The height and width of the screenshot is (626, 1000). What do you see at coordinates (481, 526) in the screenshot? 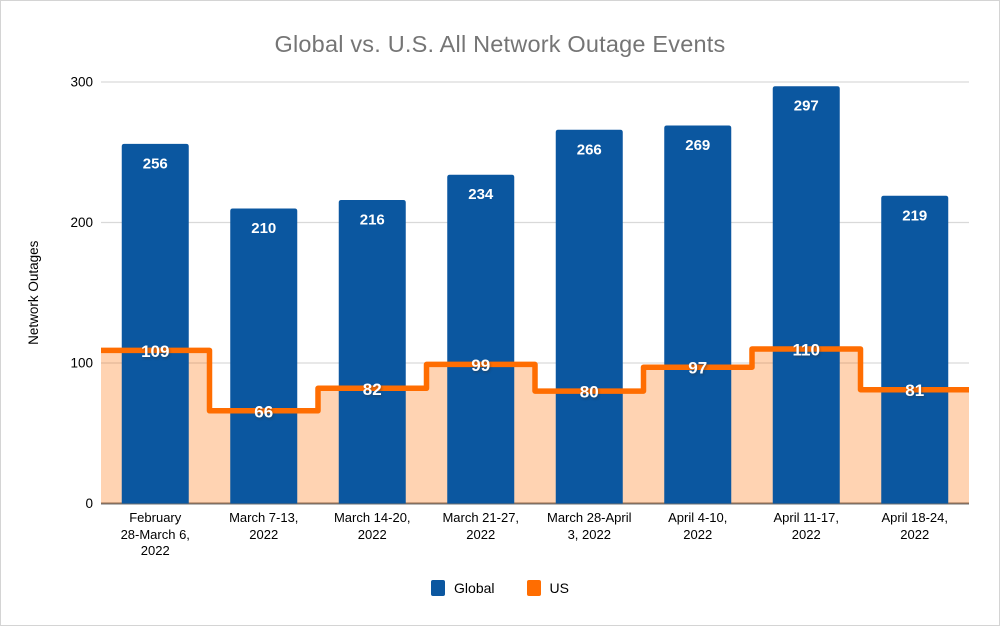
I see `x-axis-label-3: March 21-27, 2022` at bounding box center [481, 526].